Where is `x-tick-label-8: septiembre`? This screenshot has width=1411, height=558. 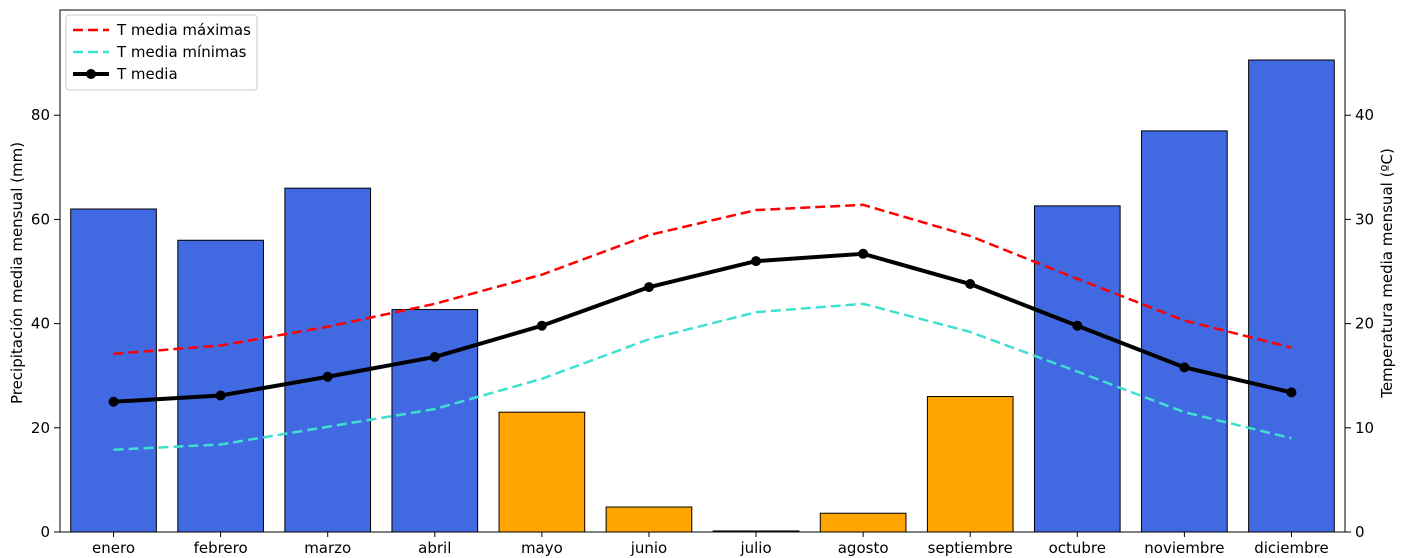 x-tick-label-8: septiembre is located at coordinates (970, 548).